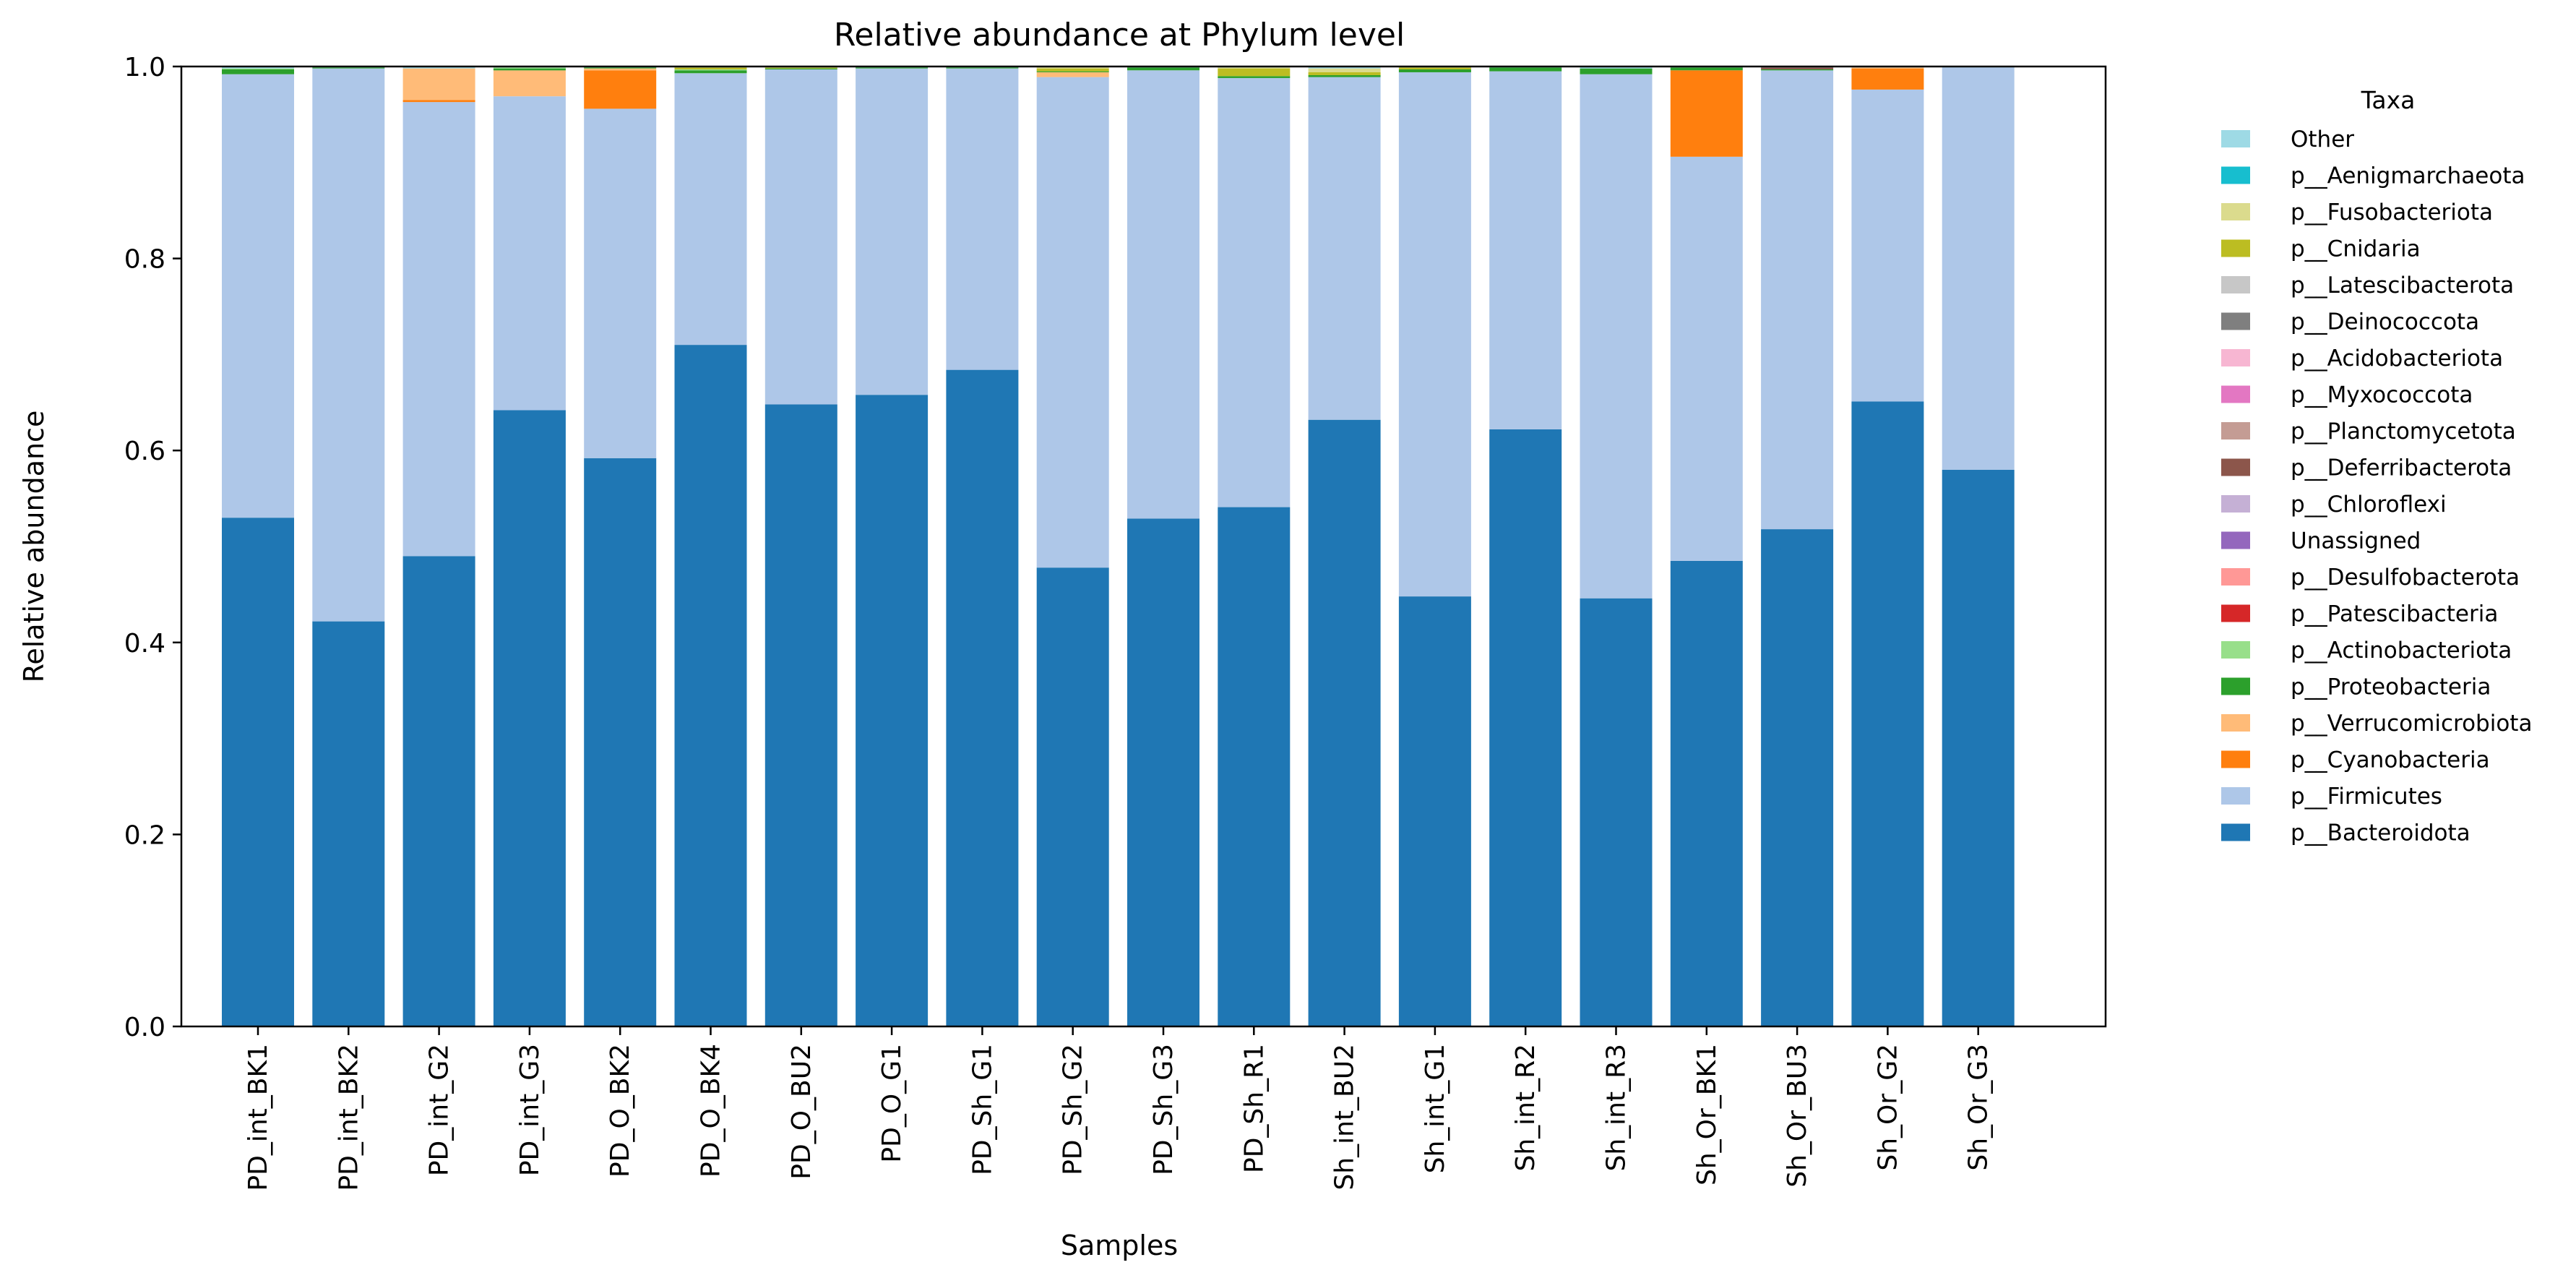 The image size is (2576, 1278). What do you see at coordinates (2382, 395) in the screenshot?
I see `legend-label: p__Myxococcota` at bounding box center [2382, 395].